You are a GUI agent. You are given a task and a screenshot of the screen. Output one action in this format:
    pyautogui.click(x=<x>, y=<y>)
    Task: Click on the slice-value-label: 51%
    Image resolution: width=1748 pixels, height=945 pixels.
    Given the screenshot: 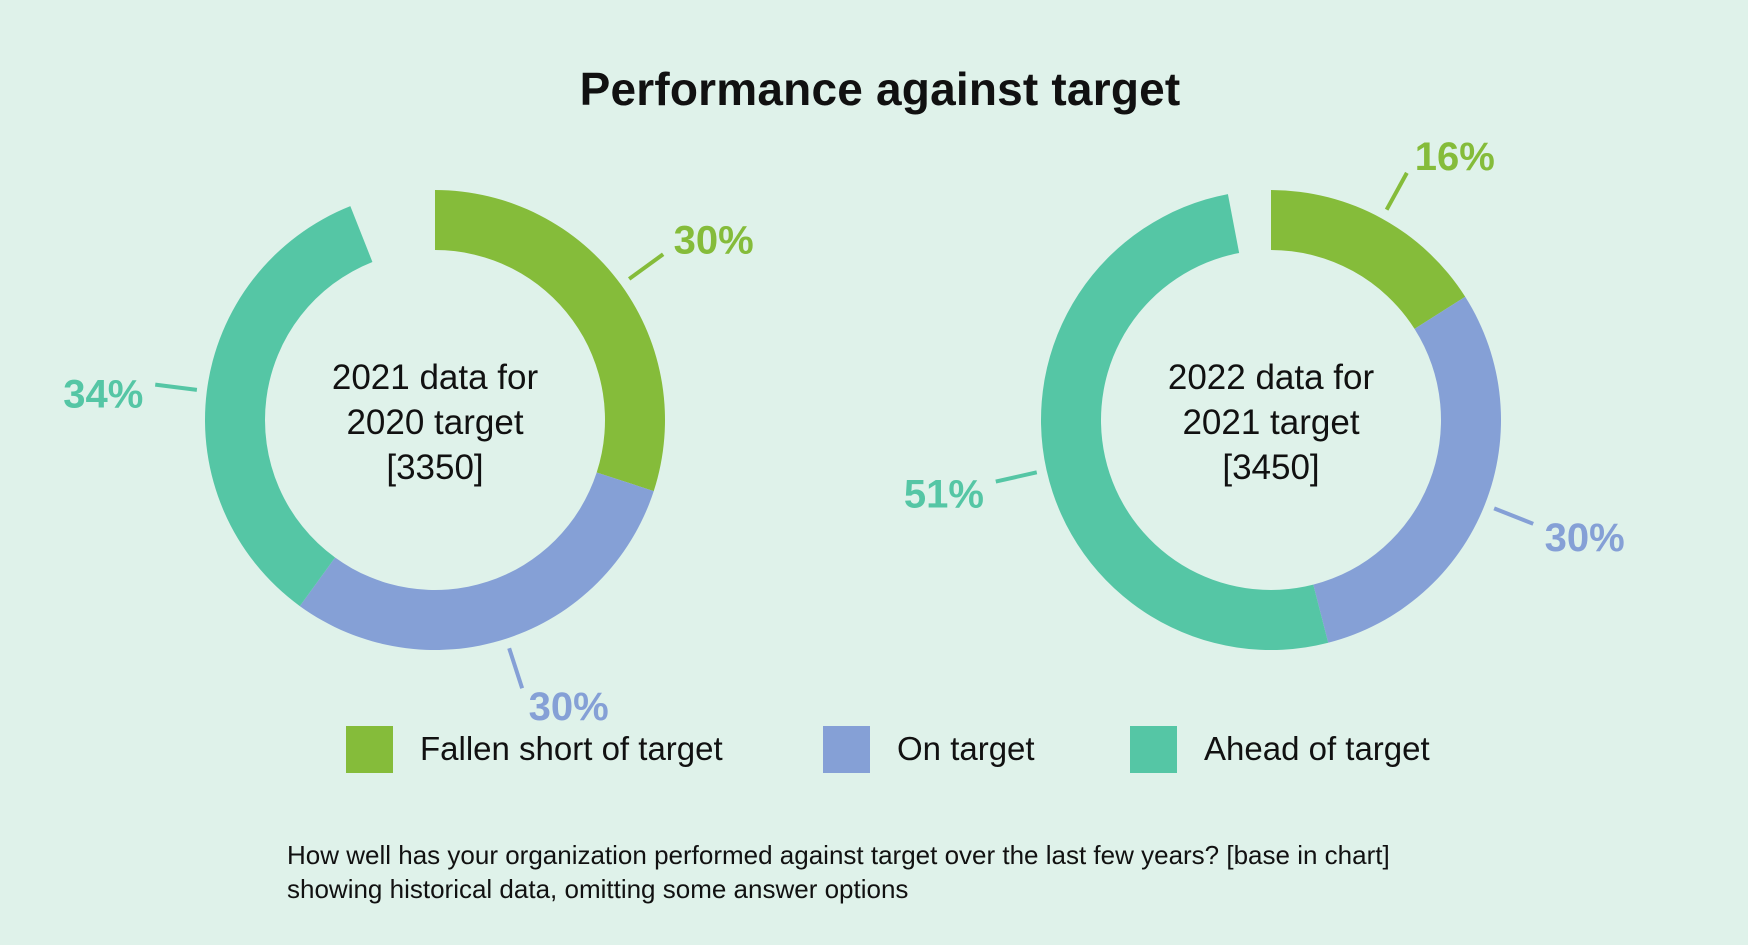 What is the action you would take?
    pyautogui.click(x=944, y=494)
    